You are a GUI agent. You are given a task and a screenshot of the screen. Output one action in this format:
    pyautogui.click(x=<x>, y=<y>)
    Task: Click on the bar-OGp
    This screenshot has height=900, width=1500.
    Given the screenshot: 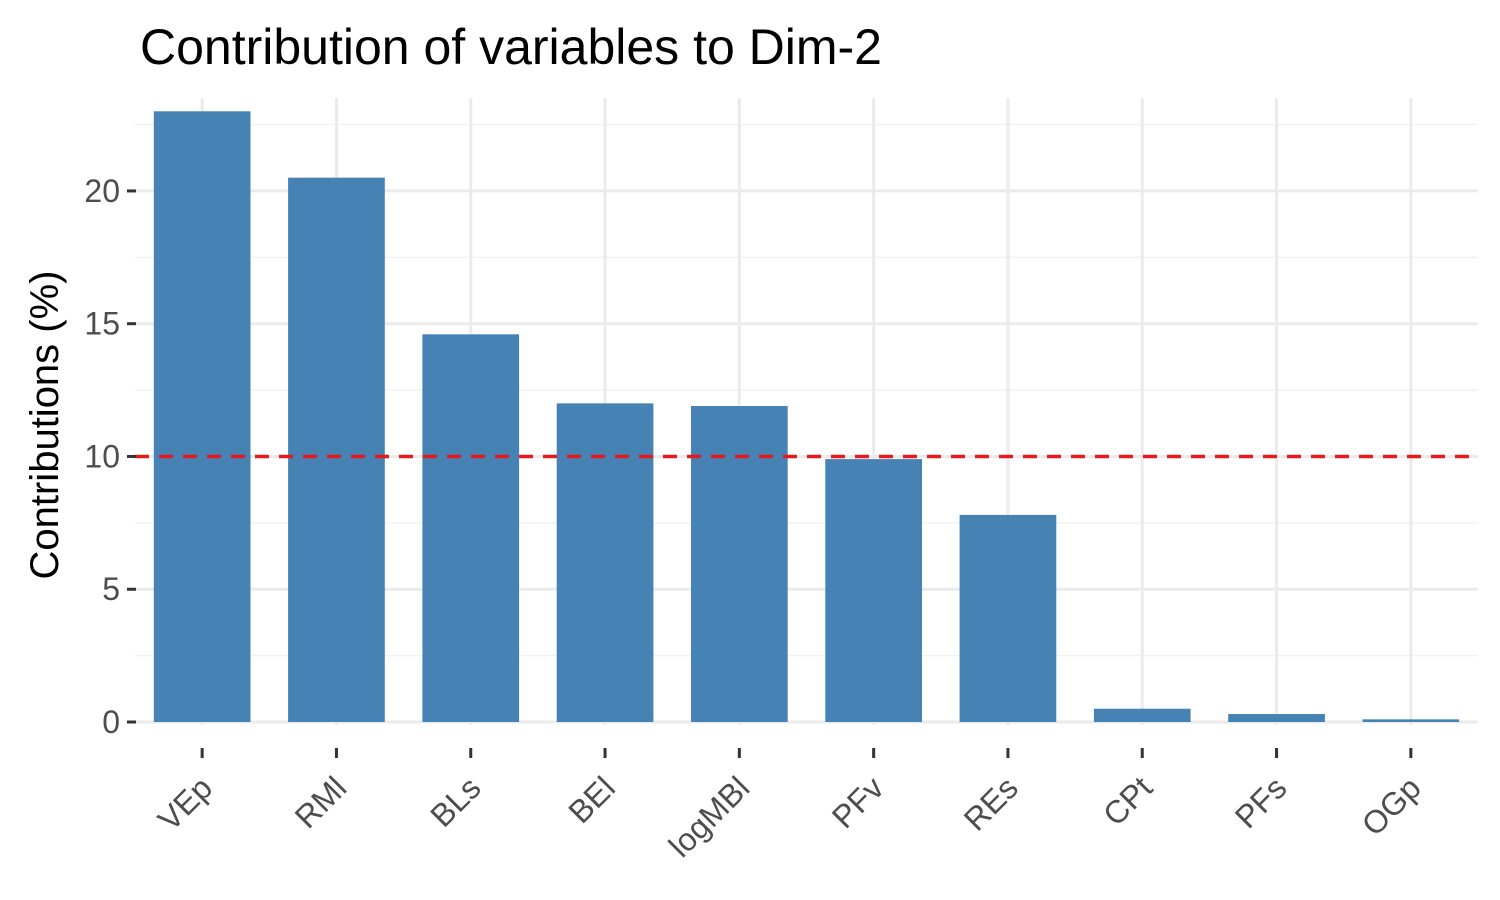 What is the action you would take?
    pyautogui.click(x=1411, y=720)
    